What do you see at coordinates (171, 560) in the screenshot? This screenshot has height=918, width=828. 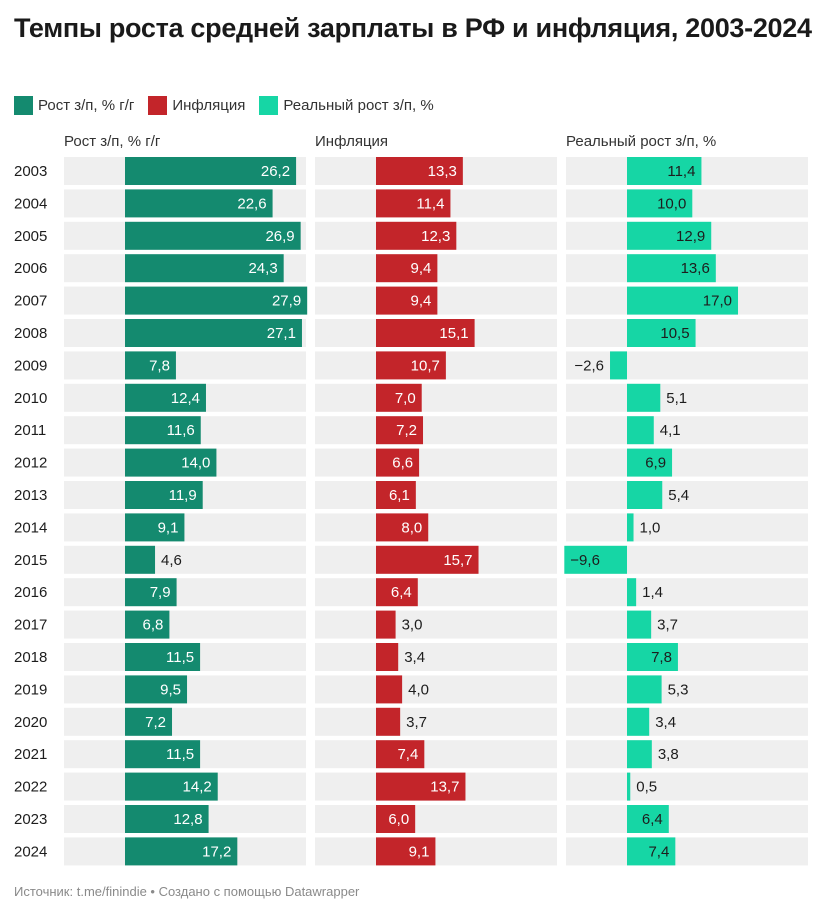 I see `data-label-wage-growth-2015: 4,6` at bounding box center [171, 560].